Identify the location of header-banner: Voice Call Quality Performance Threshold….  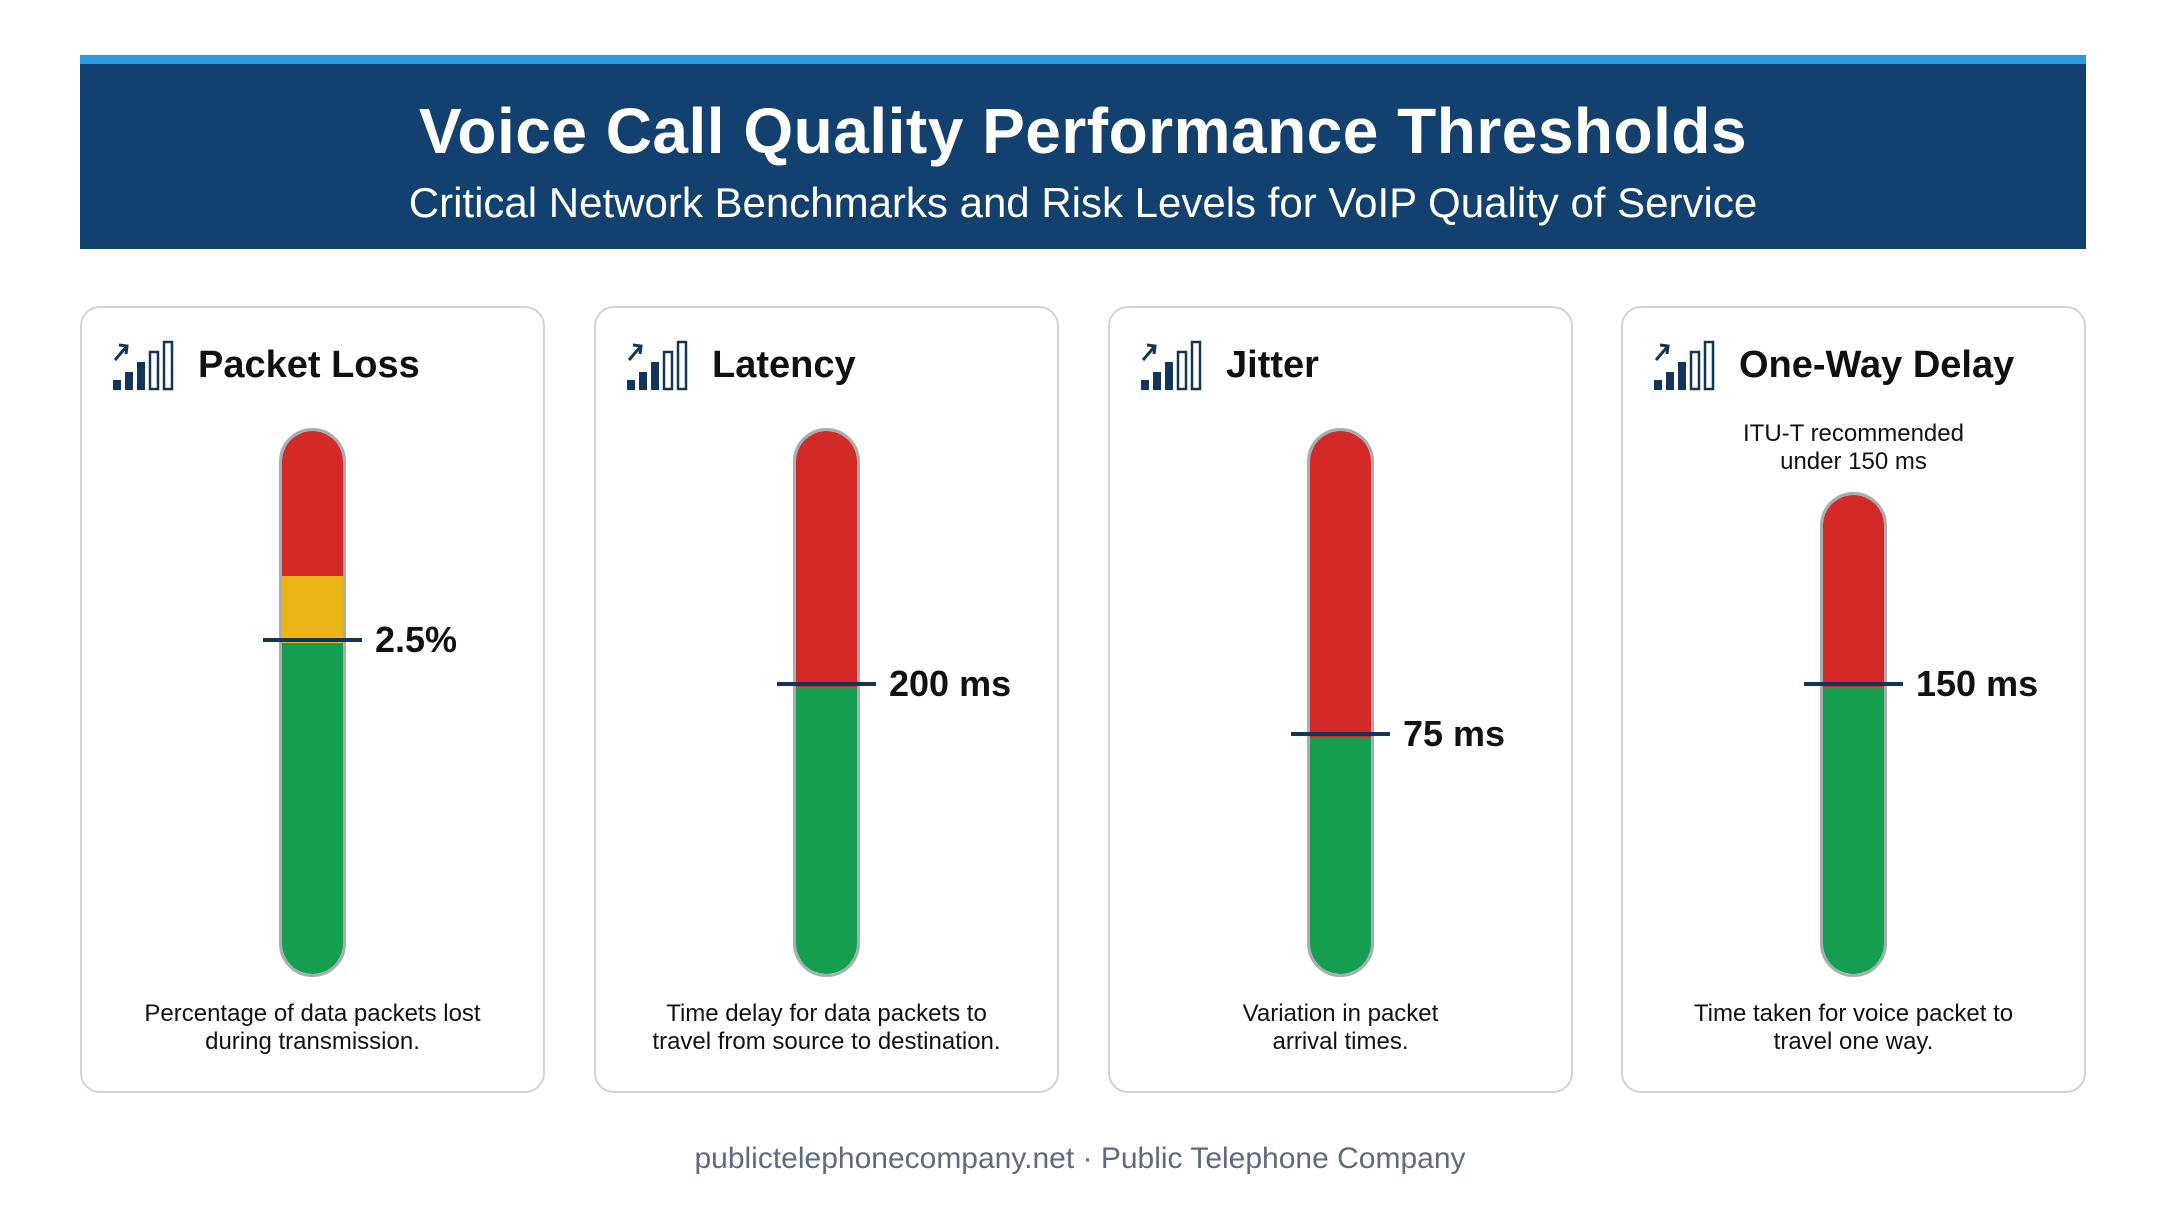
(1083, 152).